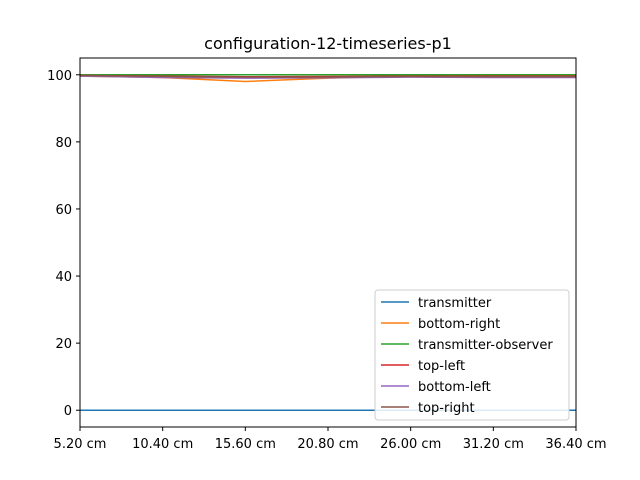 The height and width of the screenshot is (480, 640). Describe the element at coordinates (485, 345) in the screenshot. I see `legend-label: transmitter-observer` at that location.